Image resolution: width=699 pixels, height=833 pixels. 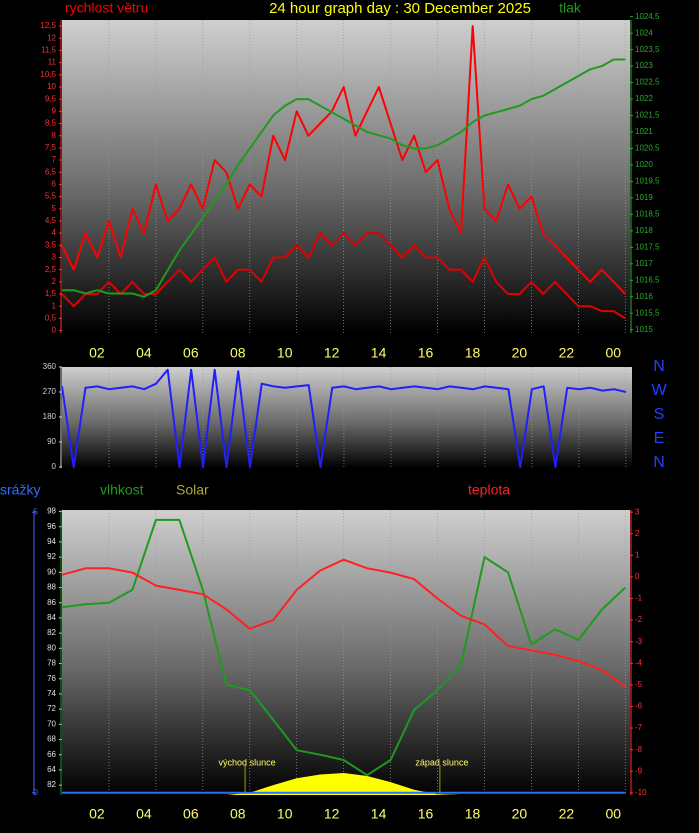 I want to click on direction-label: W, so click(x=659, y=390).